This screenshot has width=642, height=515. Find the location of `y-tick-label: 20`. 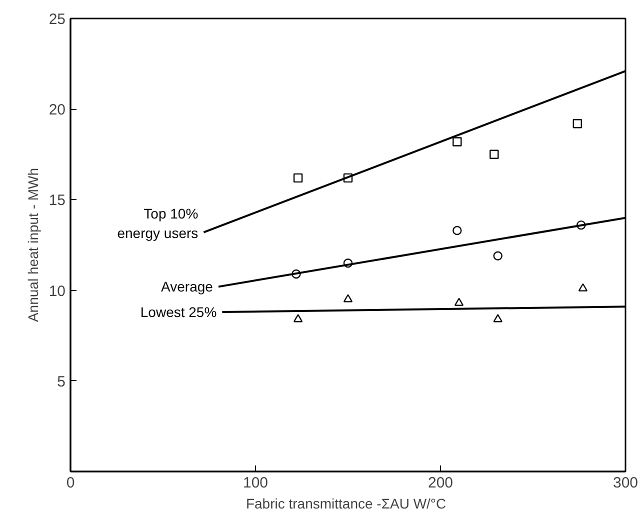

y-tick-label: 20 is located at coordinates (57, 110).